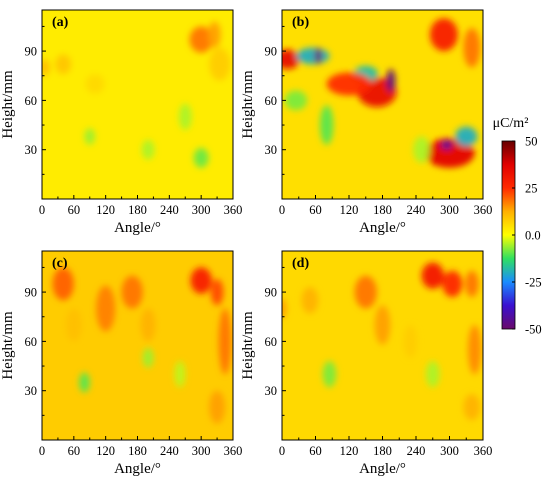 The height and width of the screenshot is (486, 550). Describe the element at coordinates (533, 283) in the screenshot. I see `colorbar-tick-label: -25` at that location.